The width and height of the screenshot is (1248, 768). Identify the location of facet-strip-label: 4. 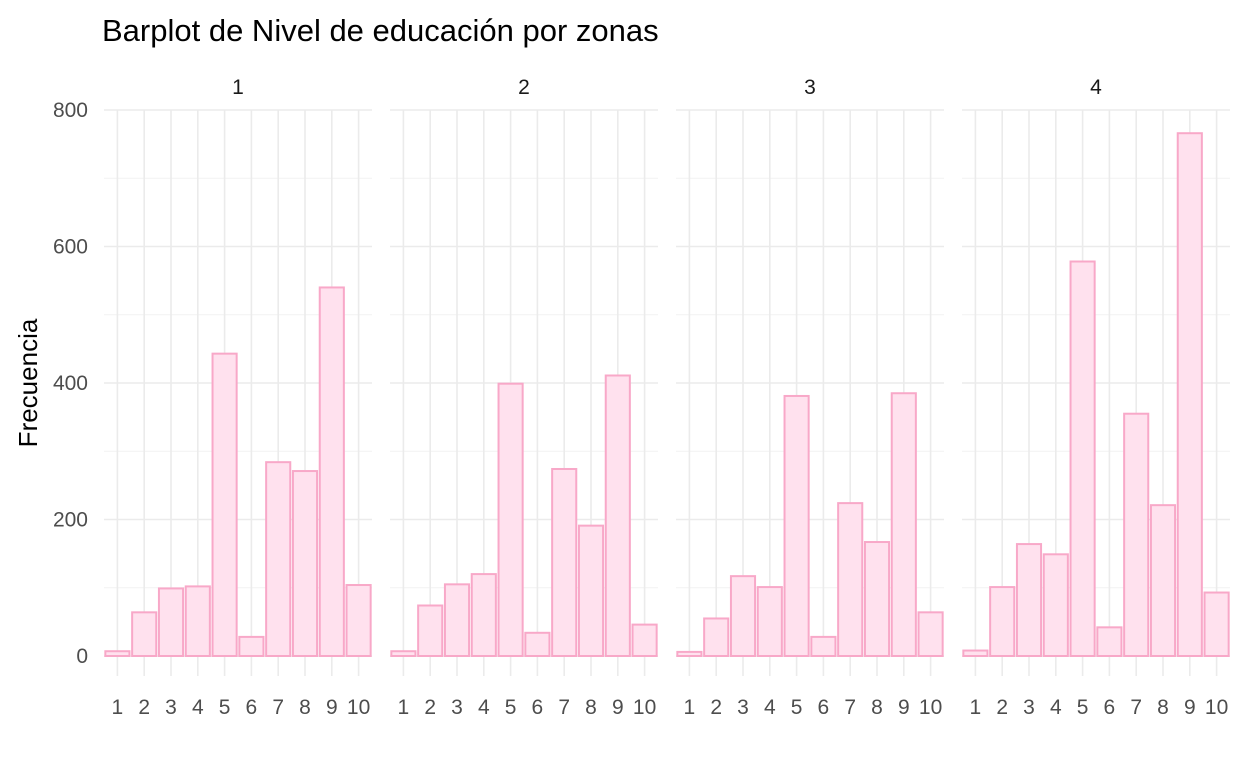
(1096, 87).